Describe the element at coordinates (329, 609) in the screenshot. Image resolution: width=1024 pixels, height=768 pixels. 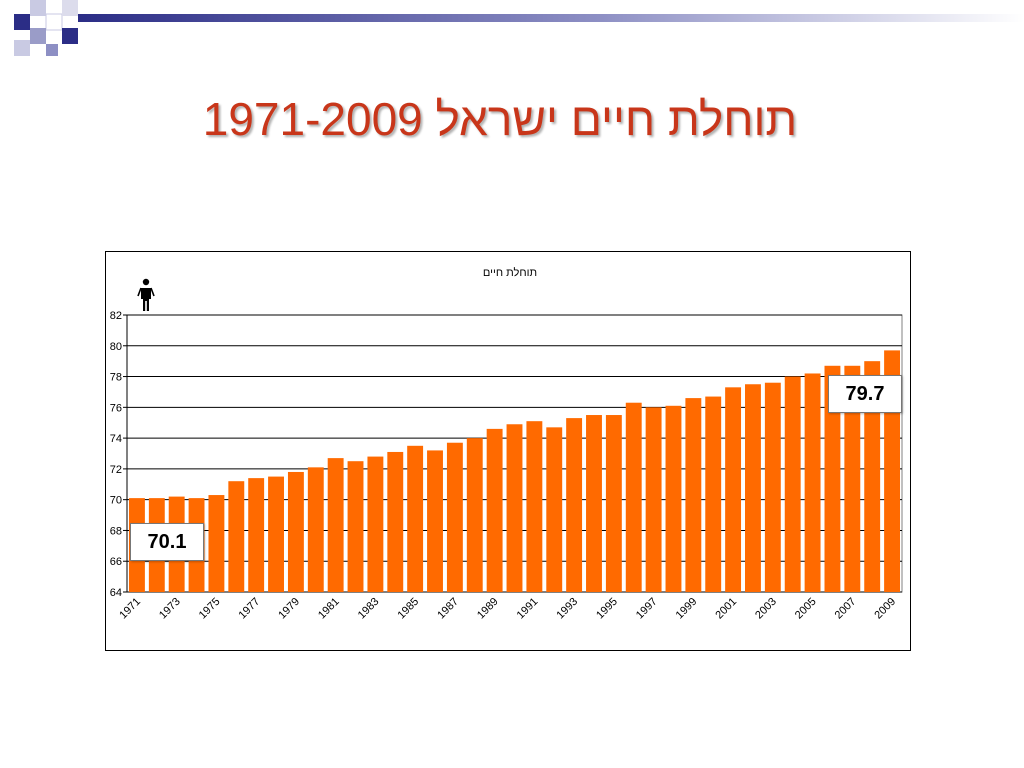
I see `x-tick-label: 1981` at that location.